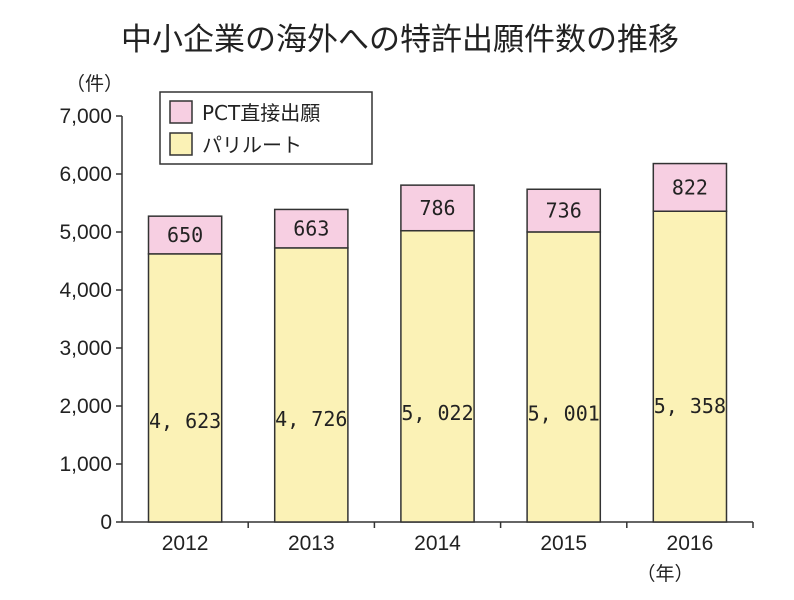 The image size is (794, 600). What do you see at coordinates (261, 113) in the screenshot?
I see `legend-label: PCT直接出願` at bounding box center [261, 113].